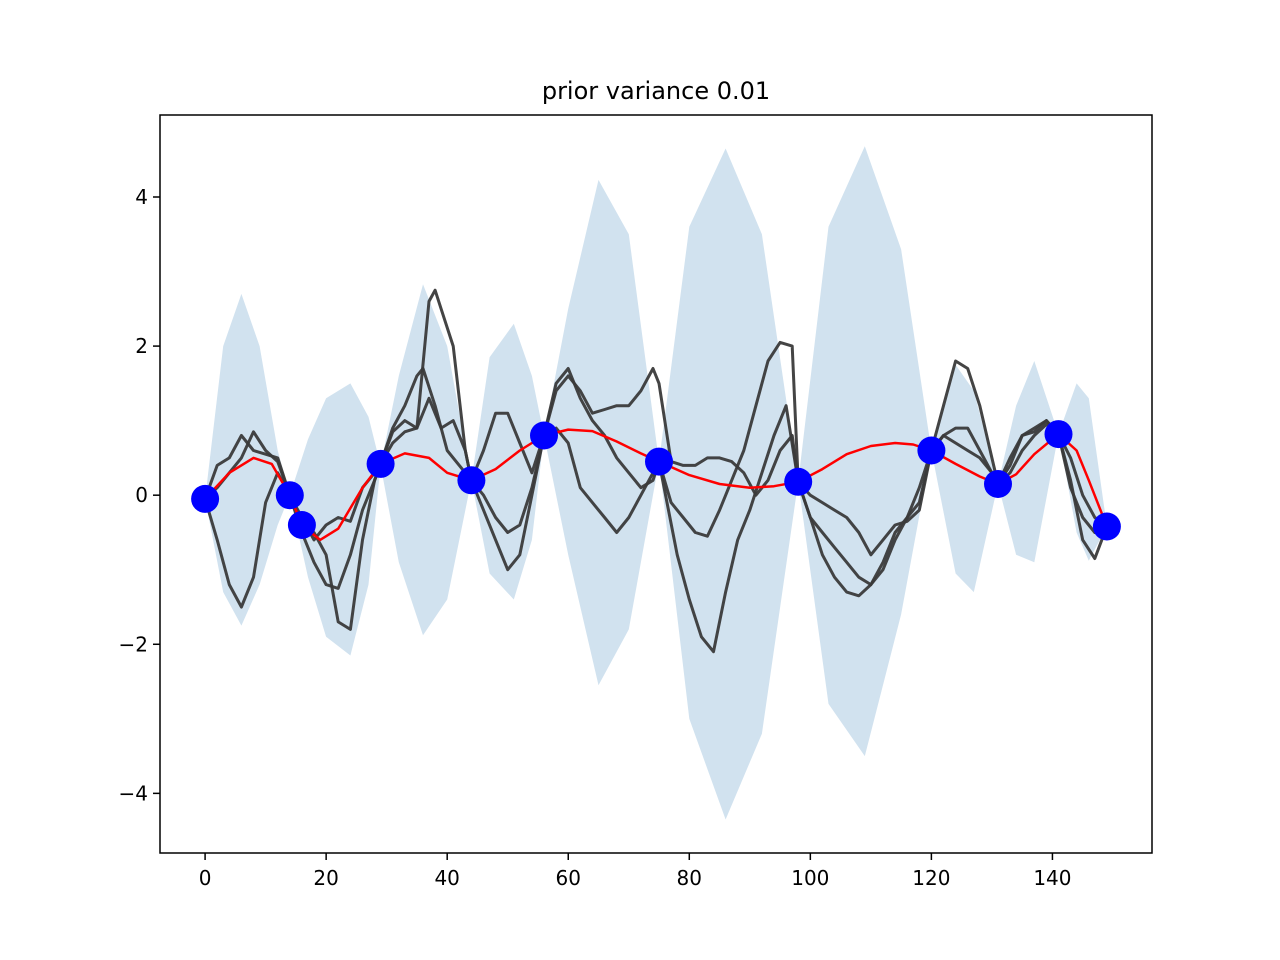 This screenshot has height=960, width=1280. I want to click on x-tick-label: 20, so click(325, 878).